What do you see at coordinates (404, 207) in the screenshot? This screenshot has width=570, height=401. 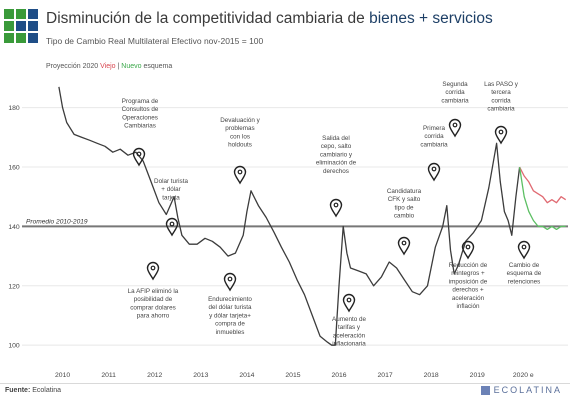 I see `annotation-line: tipo de` at bounding box center [404, 207].